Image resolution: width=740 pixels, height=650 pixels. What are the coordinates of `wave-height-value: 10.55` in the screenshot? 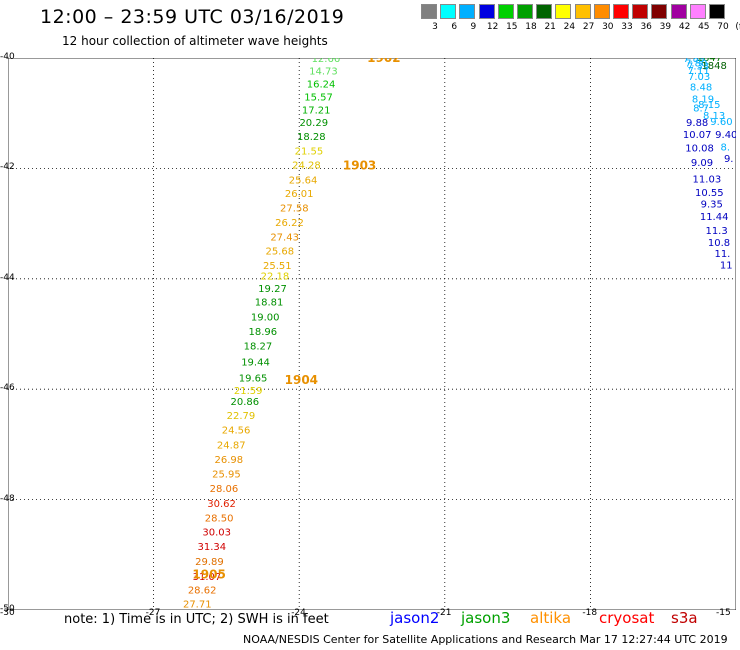 It's located at (709, 193).